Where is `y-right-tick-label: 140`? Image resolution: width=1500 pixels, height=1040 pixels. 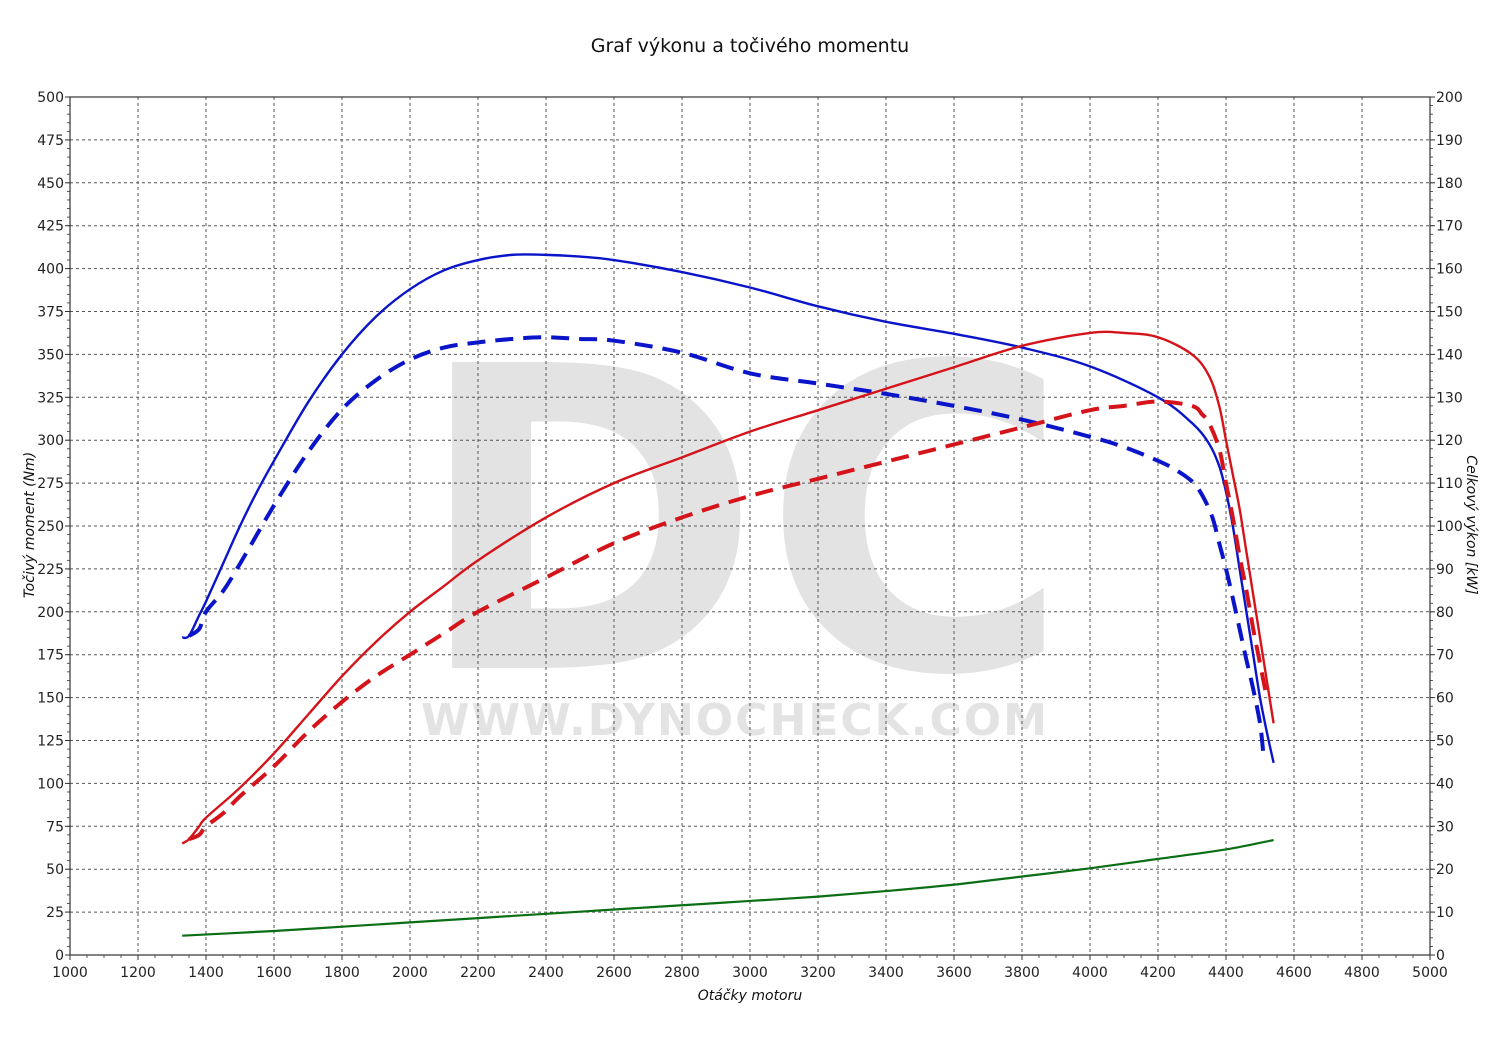 y-right-tick-label: 140 is located at coordinates (1449, 355).